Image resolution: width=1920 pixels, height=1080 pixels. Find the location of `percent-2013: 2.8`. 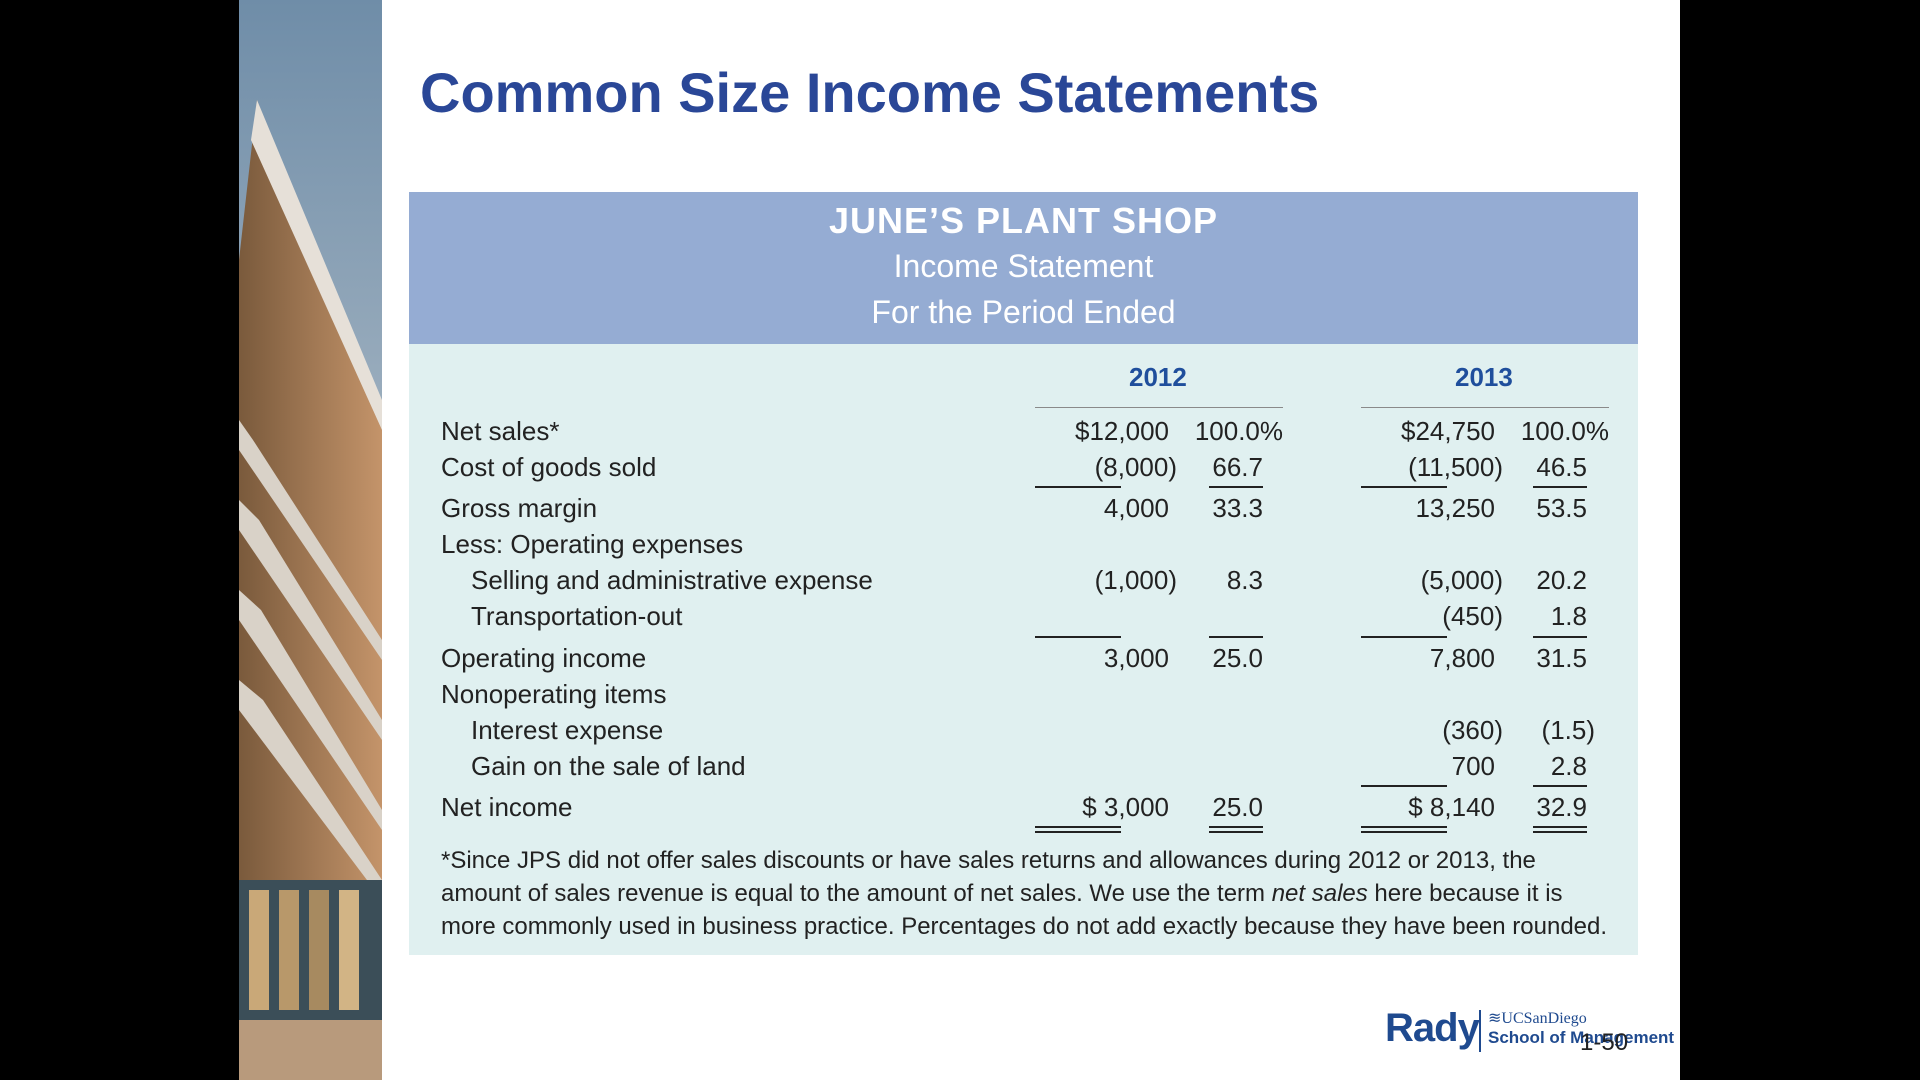

percent-2013: 2.8 is located at coordinates (1568, 766).